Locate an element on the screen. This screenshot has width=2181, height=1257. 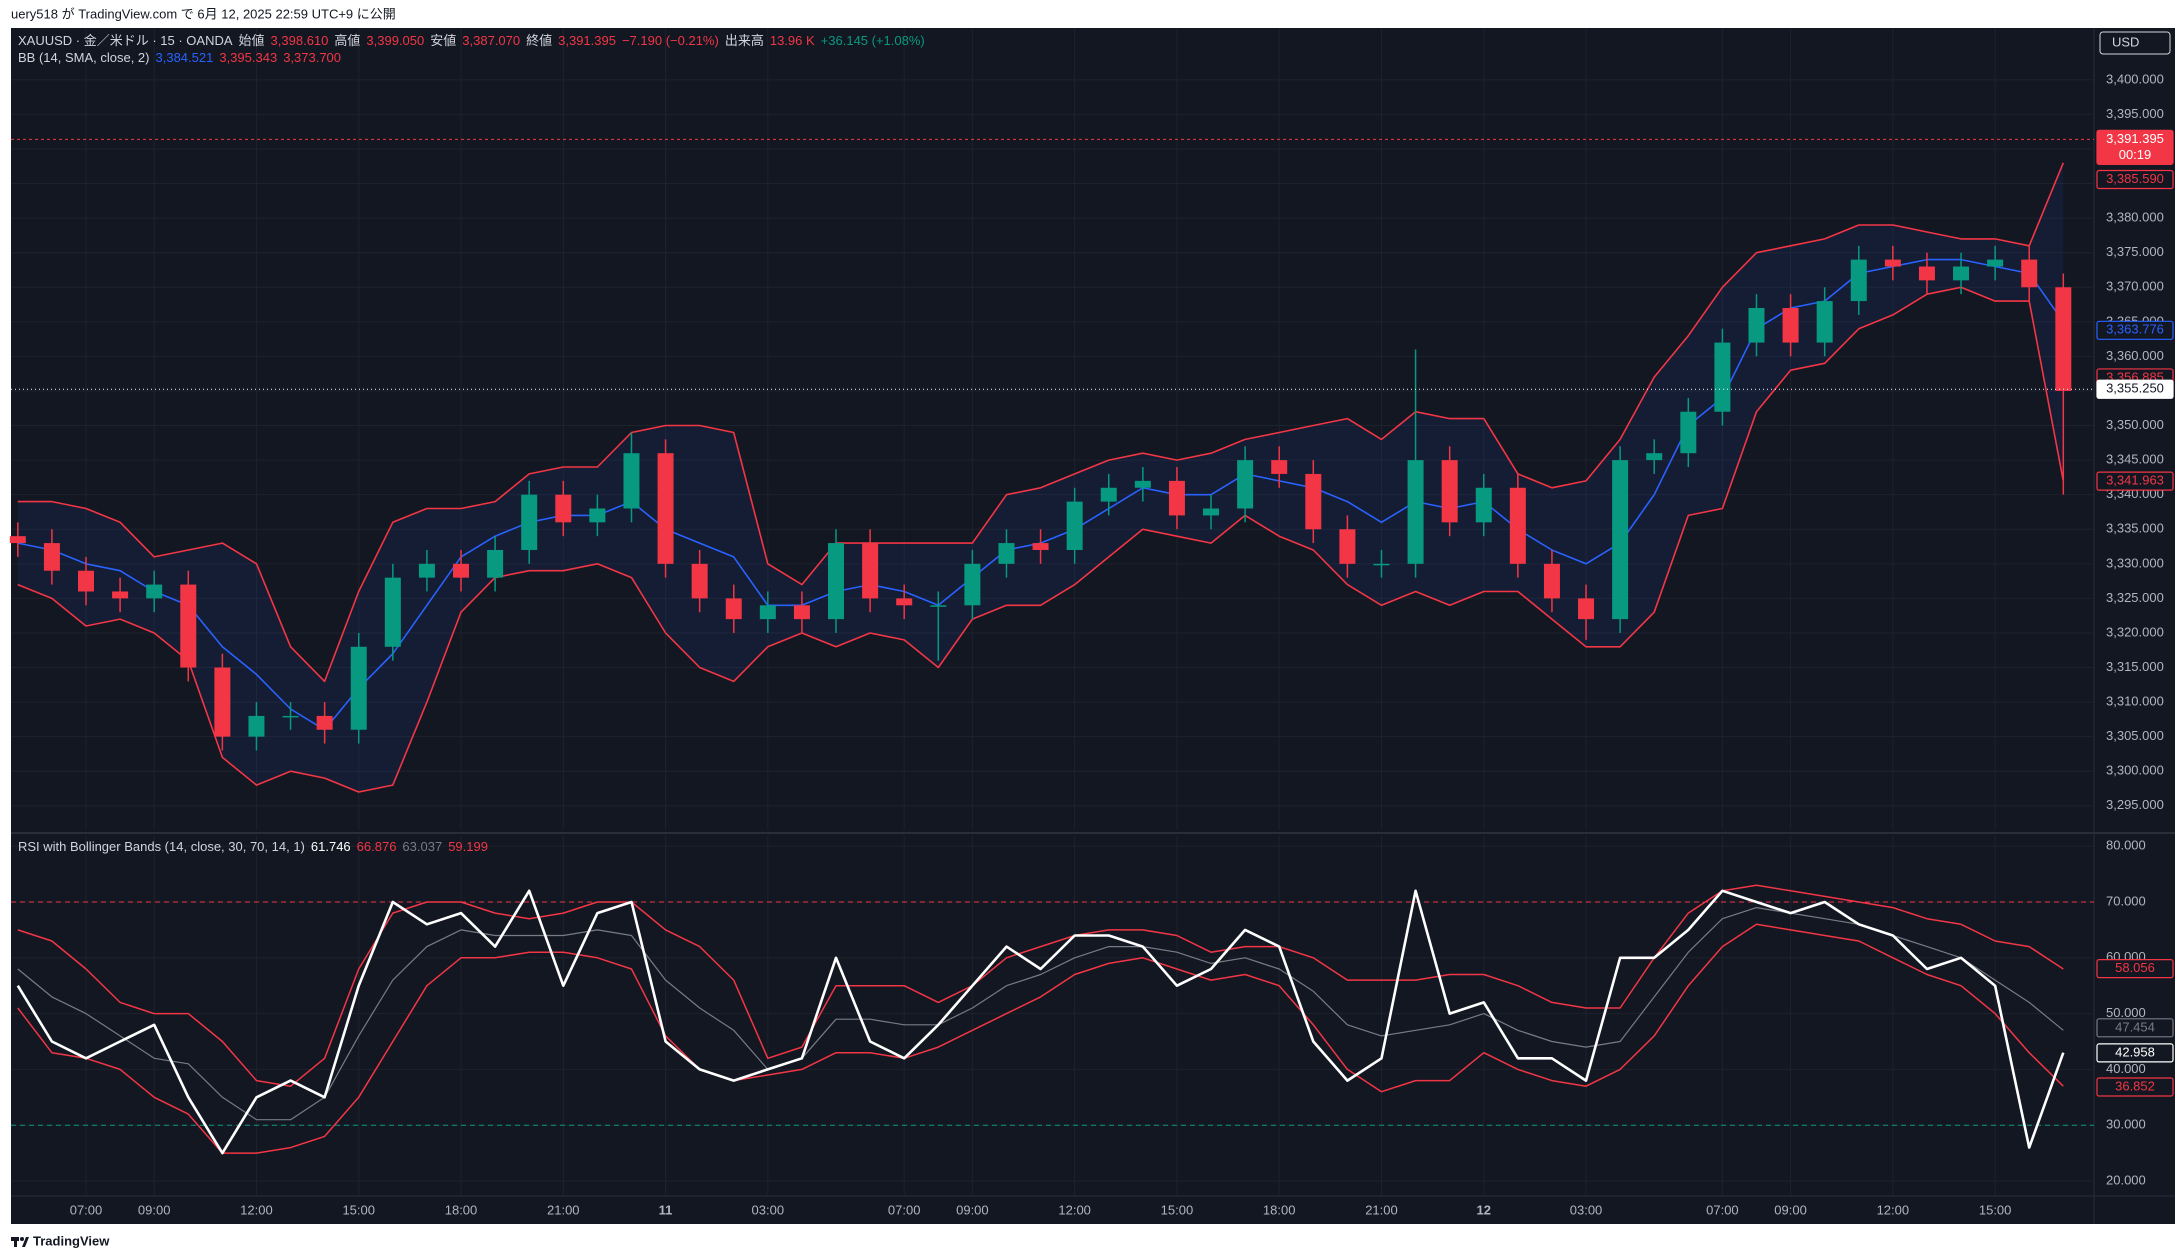
y-tick-label: 20.000 is located at coordinates (2126, 1179).